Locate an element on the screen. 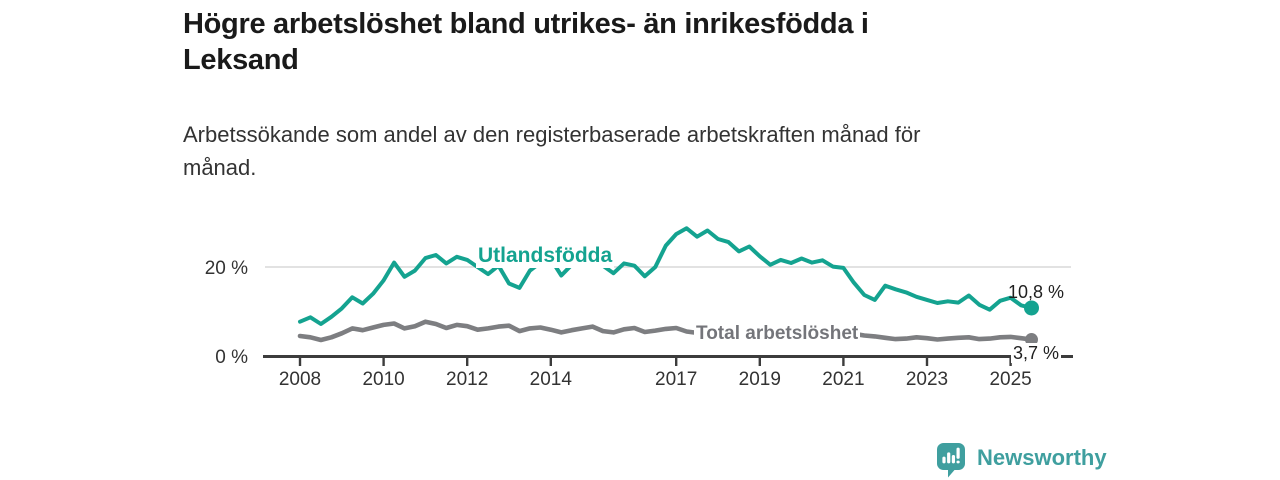 The height and width of the screenshot is (480, 1280). end-value-label-utlandsfodda: 10,8 % is located at coordinates (1036, 292).